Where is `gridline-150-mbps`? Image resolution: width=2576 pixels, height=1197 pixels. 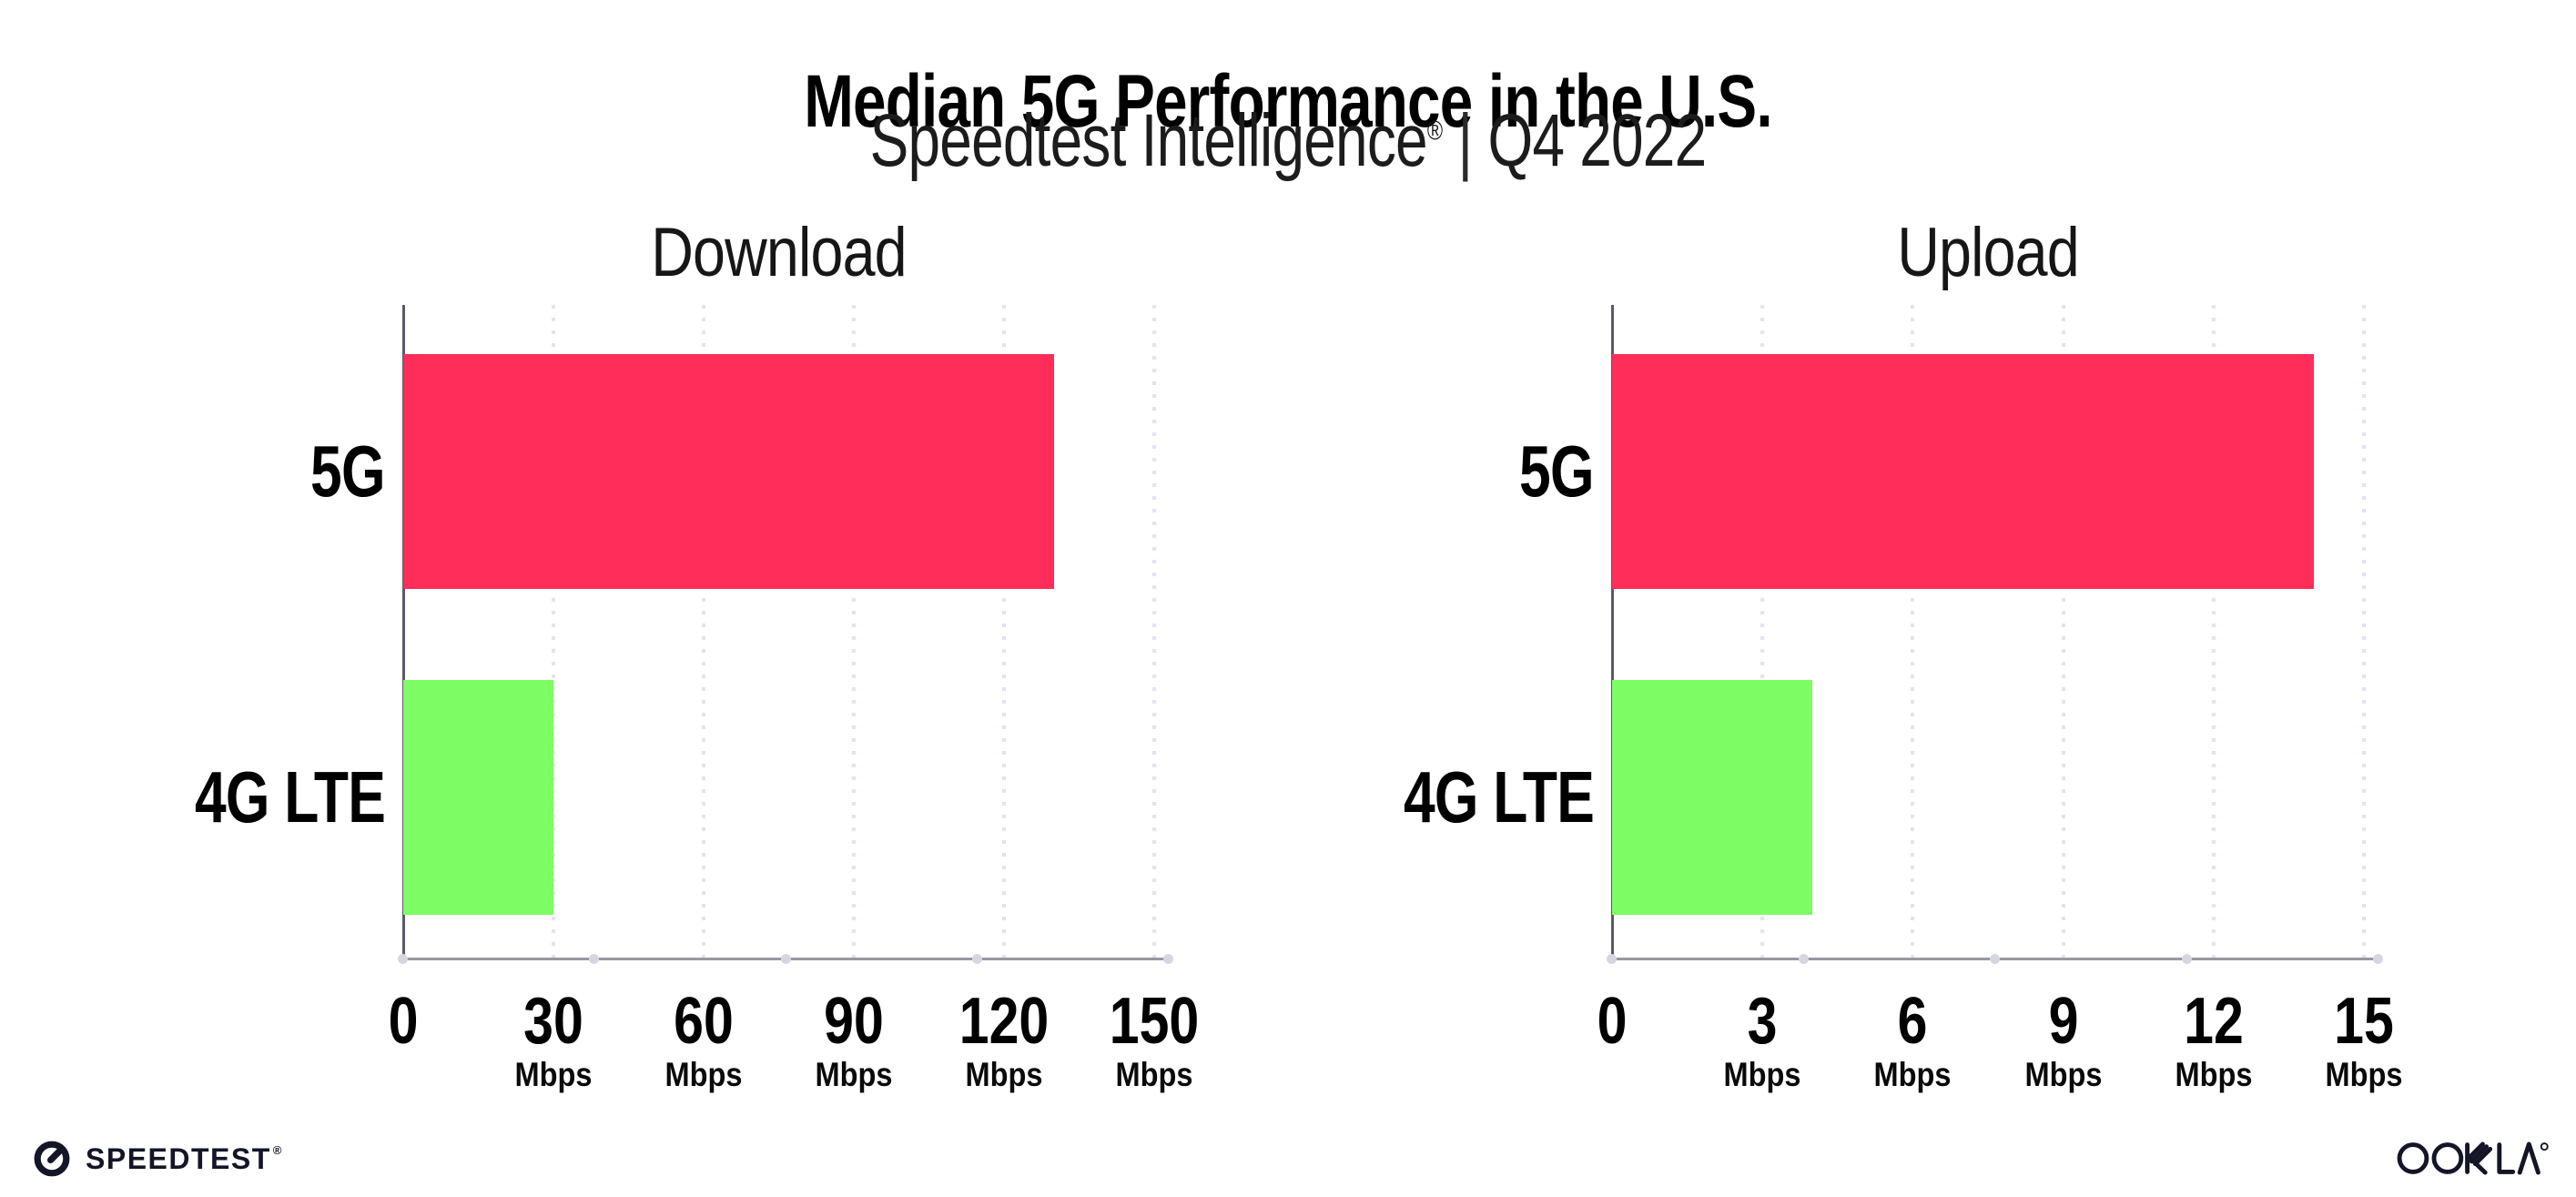
gridline-150-mbps is located at coordinates (1154, 631).